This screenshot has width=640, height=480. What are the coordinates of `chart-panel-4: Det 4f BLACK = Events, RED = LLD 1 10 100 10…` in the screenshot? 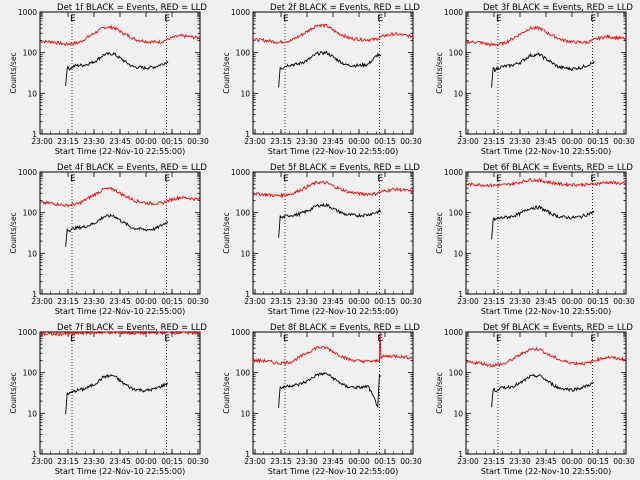 It's located at (109, 239).